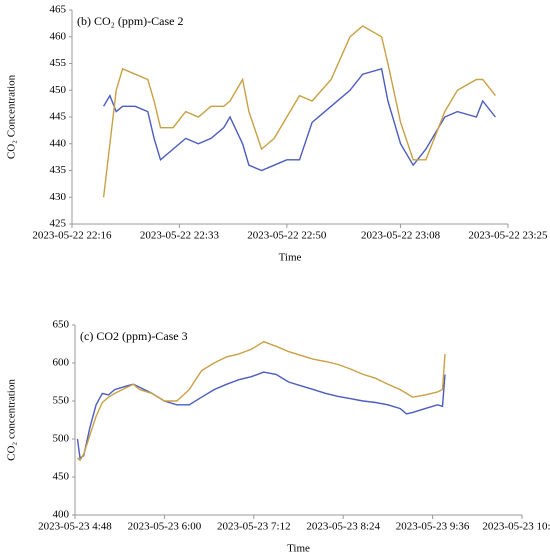 The height and width of the screenshot is (559, 550). Describe the element at coordinates (75, 527) in the screenshot. I see `x-tick-label: 2023-05-23 4:48` at that location.